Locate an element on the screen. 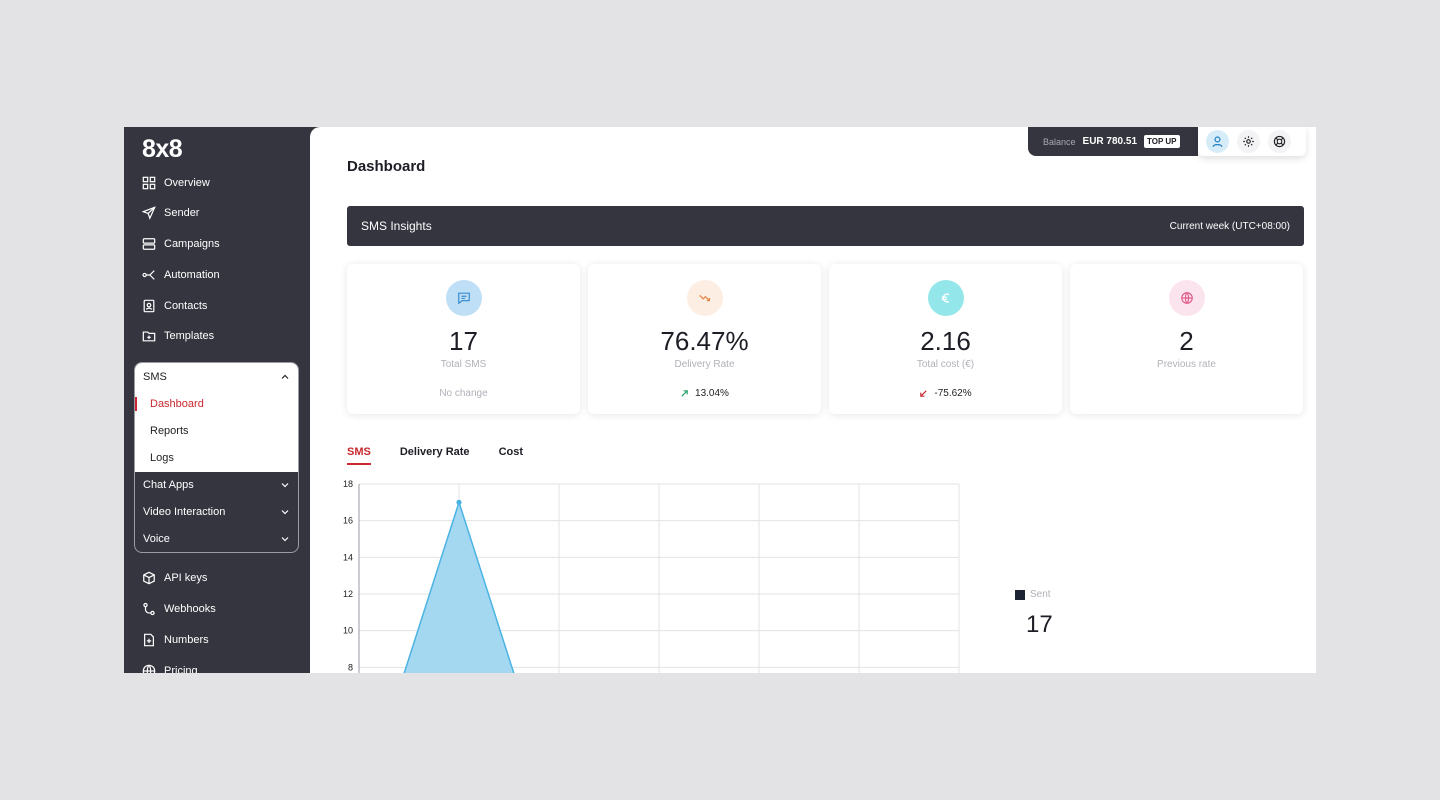 This screenshot has height=800, width=1440. sms-item-reports: Reports is located at coordinates (169, 431).